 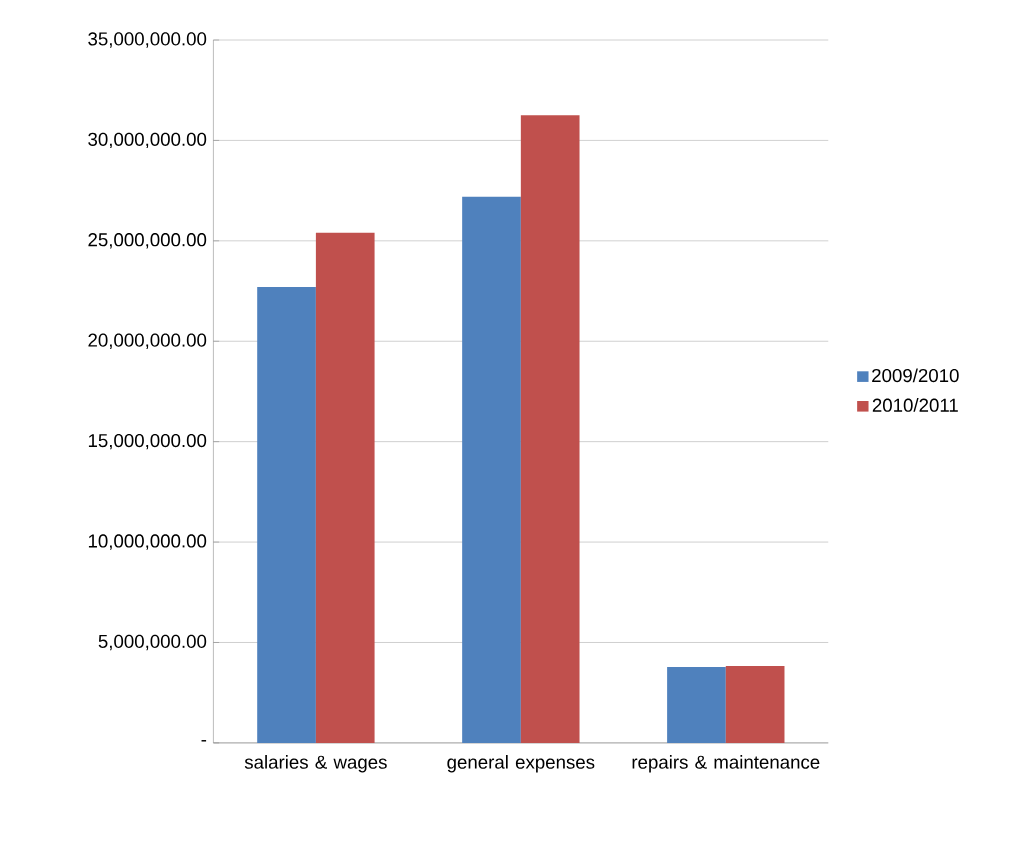 What do you see at coordinates (147, 140) in the screenshot?
I see `y-tick-label: 30,000,000.00` at bounding box center [147, 140].